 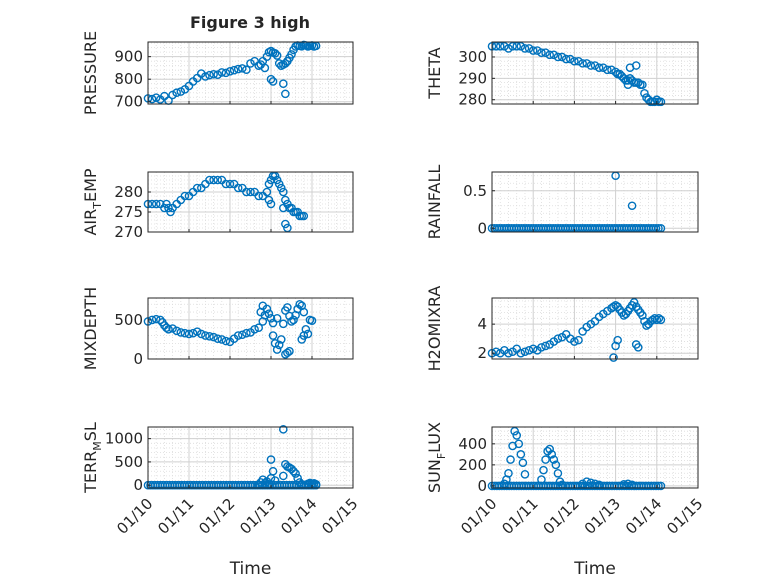 What do you see at coordinates (250, 22) in the screenshot?
I see `figure-title: Figure 3 high` at bounding box center [250, 22].